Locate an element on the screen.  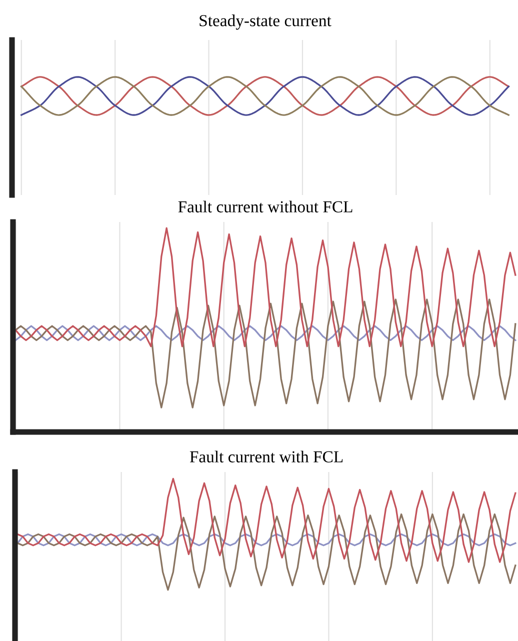
chart-title: Steady-state current is located at coordinates (266, 22).